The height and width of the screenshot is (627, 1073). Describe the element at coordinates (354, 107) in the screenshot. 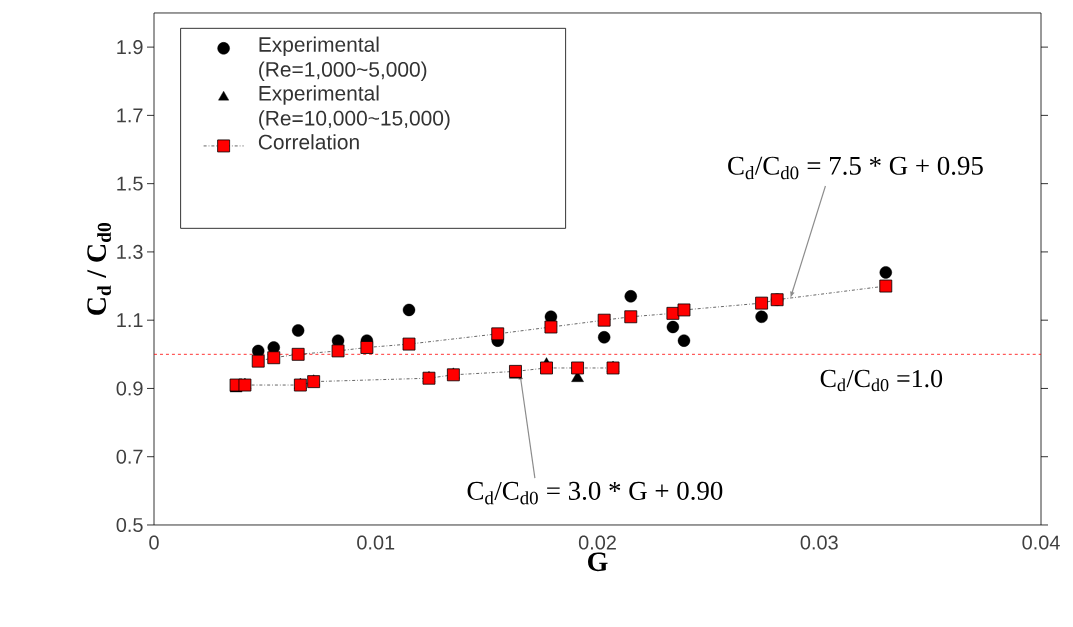

I see `legend-label: Experimental (Re=10,000~15,000)` at that location.